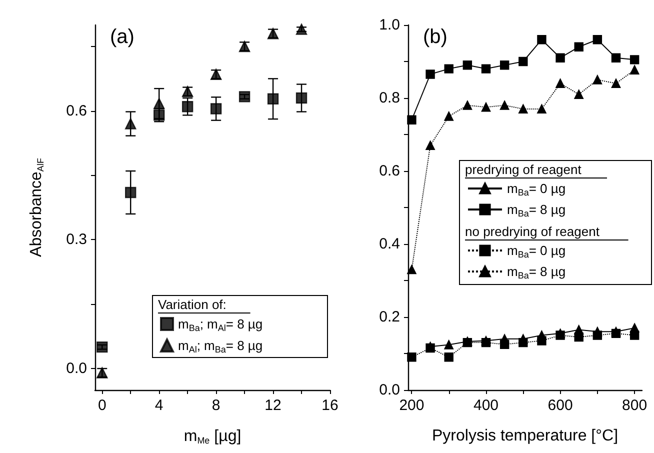  What do you see at coordinates (389, 317) in the screenshot?
I see `y-tick-label: 0.2` at bounding box center [389, 317].